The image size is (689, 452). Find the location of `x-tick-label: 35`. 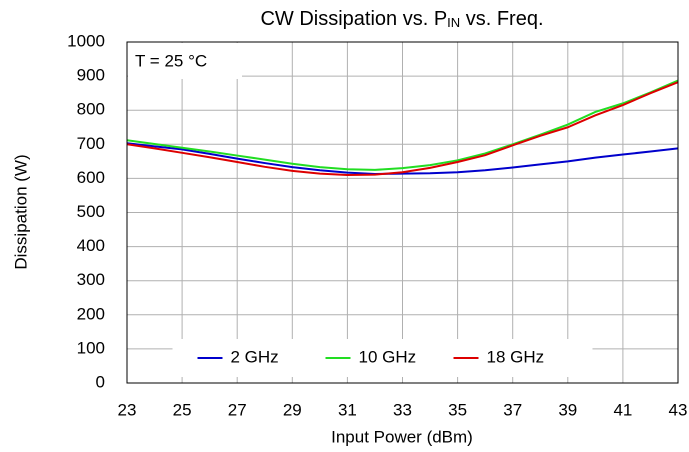

x-tick-label: 35 is located at coordinates (457, 409).